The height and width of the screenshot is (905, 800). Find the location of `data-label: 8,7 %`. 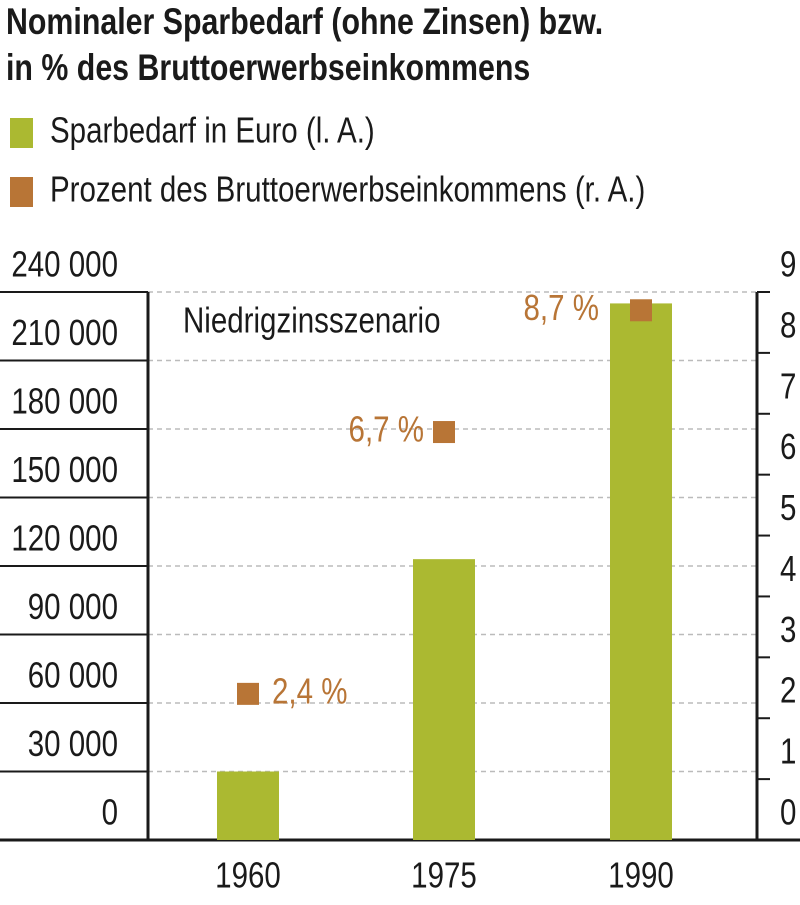

data-label: 8,7 % is located at coordinates (561, 307).